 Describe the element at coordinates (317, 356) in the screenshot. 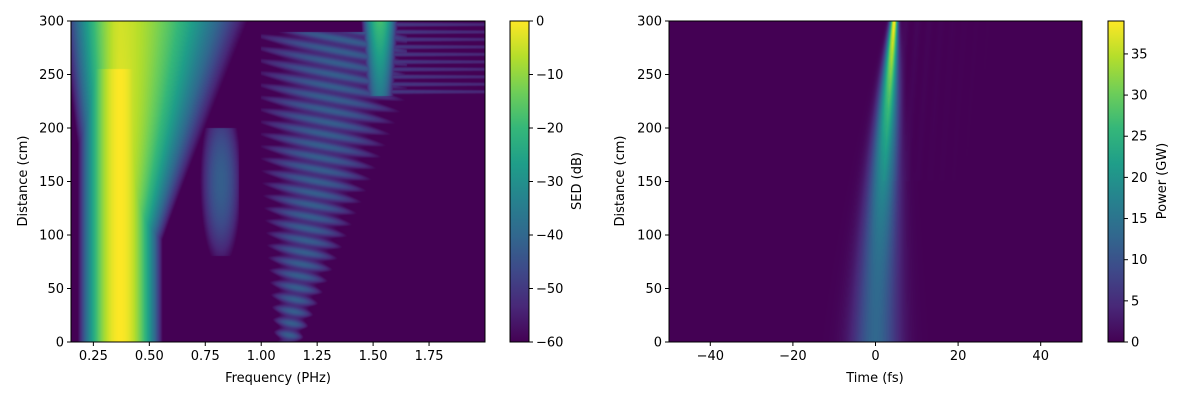

I see `x-tick-label: 1.25` at that location.